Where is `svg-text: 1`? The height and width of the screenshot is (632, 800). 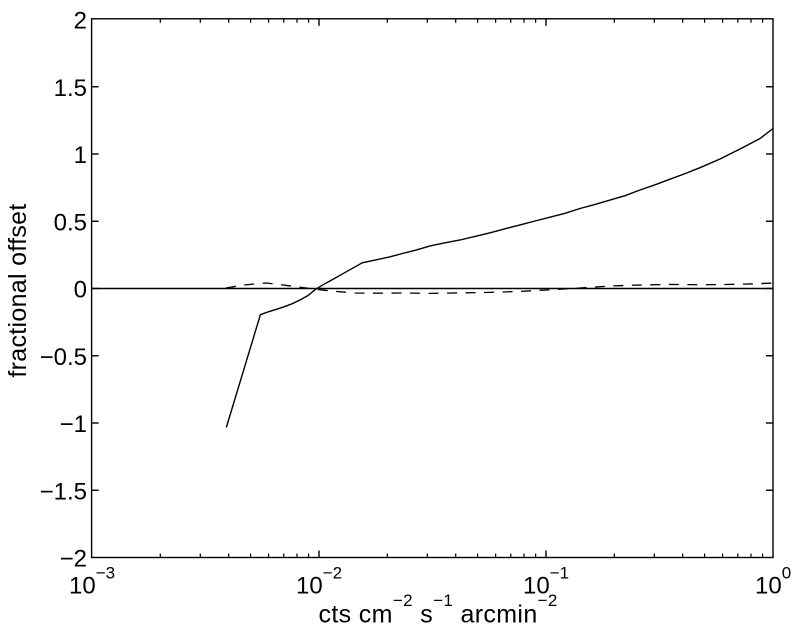
svg-text: 1 is located at coordinates (80, 155).